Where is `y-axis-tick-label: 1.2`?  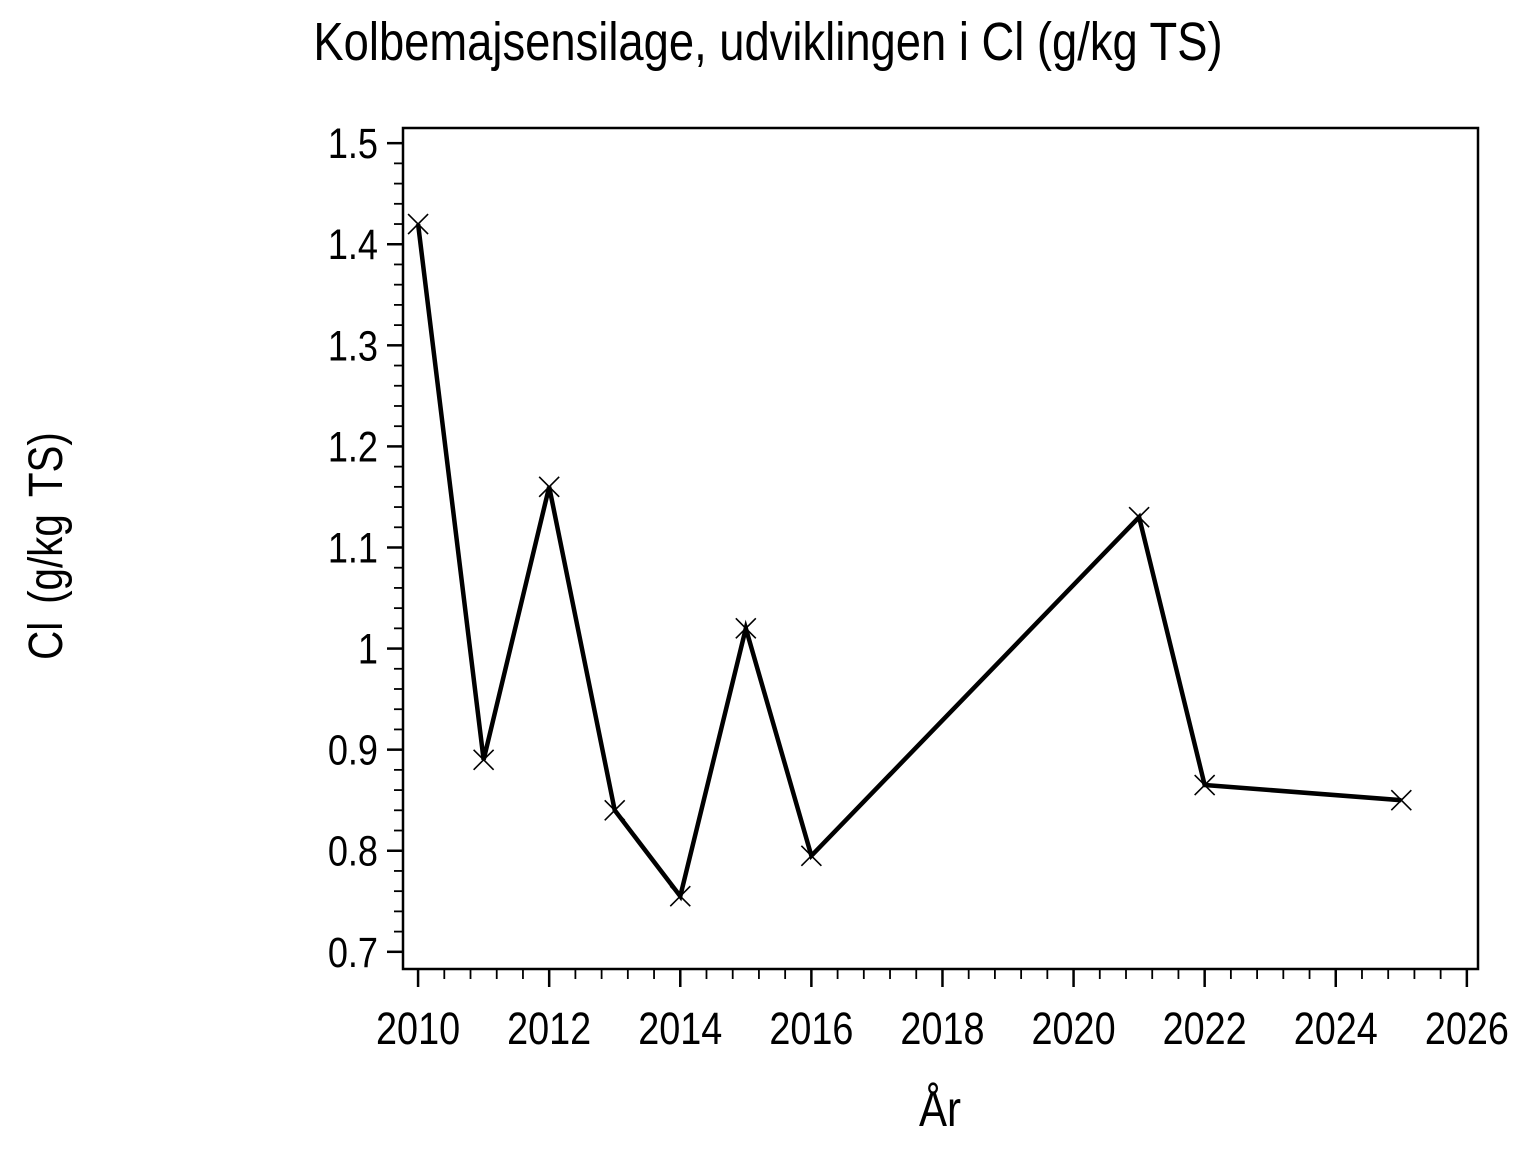 y-axis-tick-label: 1.2 is located at coordinates (353, 448).